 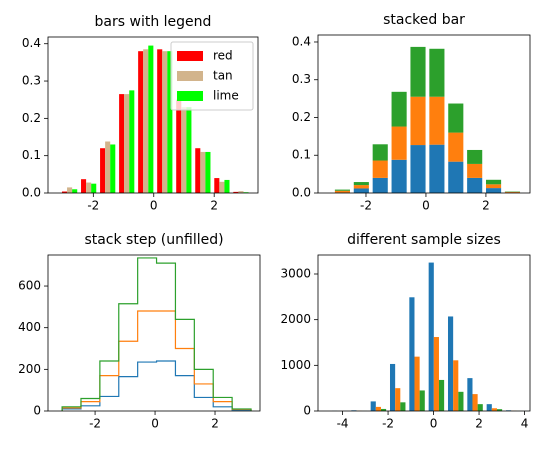 What do you see at coordinates (301, 79) in the screenshot?
I see `y-tick-label: 0.3` at bounding box center [301, 79].